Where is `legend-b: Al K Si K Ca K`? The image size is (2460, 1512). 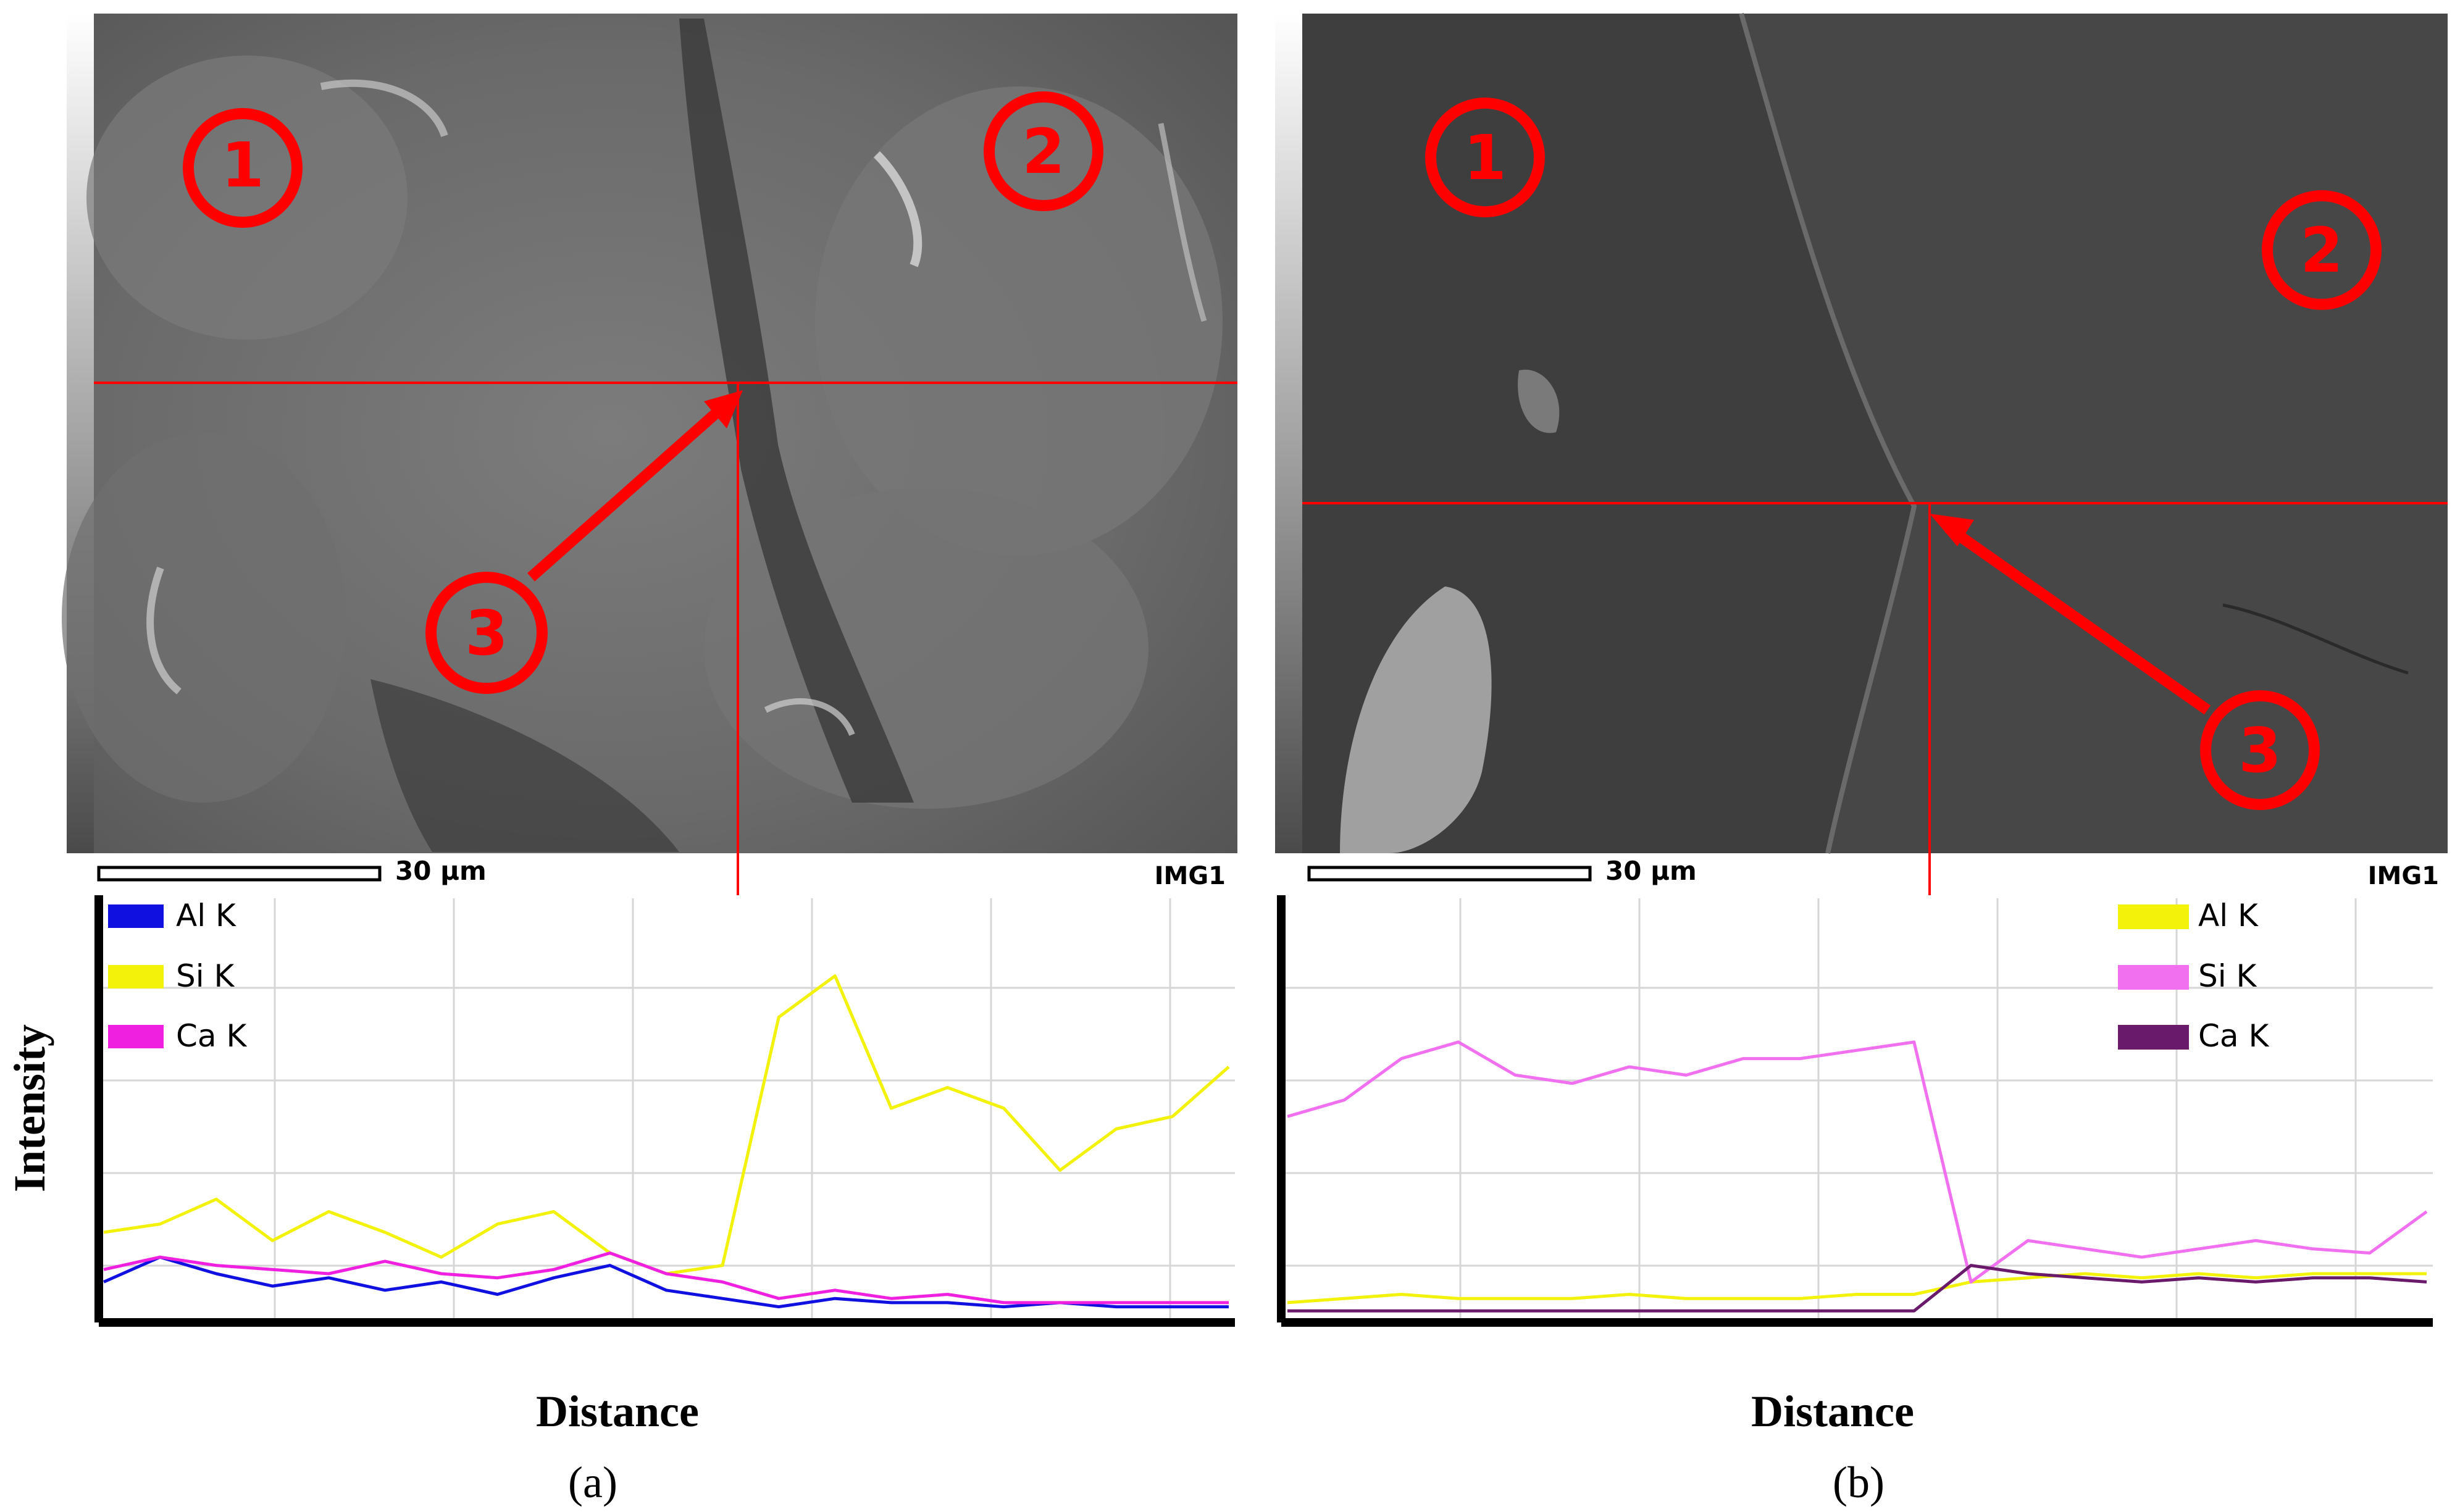
legend-b: Al K Si K Ca K is located at coordinates (2193, 976).